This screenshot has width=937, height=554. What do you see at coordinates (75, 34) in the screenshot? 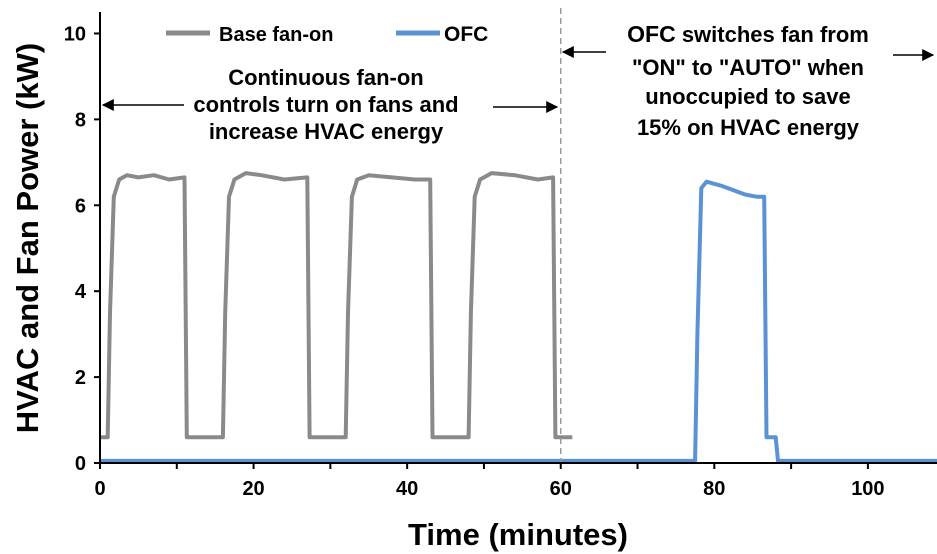
I see `y-tick-label: 10` at bounding box center [75, 34].